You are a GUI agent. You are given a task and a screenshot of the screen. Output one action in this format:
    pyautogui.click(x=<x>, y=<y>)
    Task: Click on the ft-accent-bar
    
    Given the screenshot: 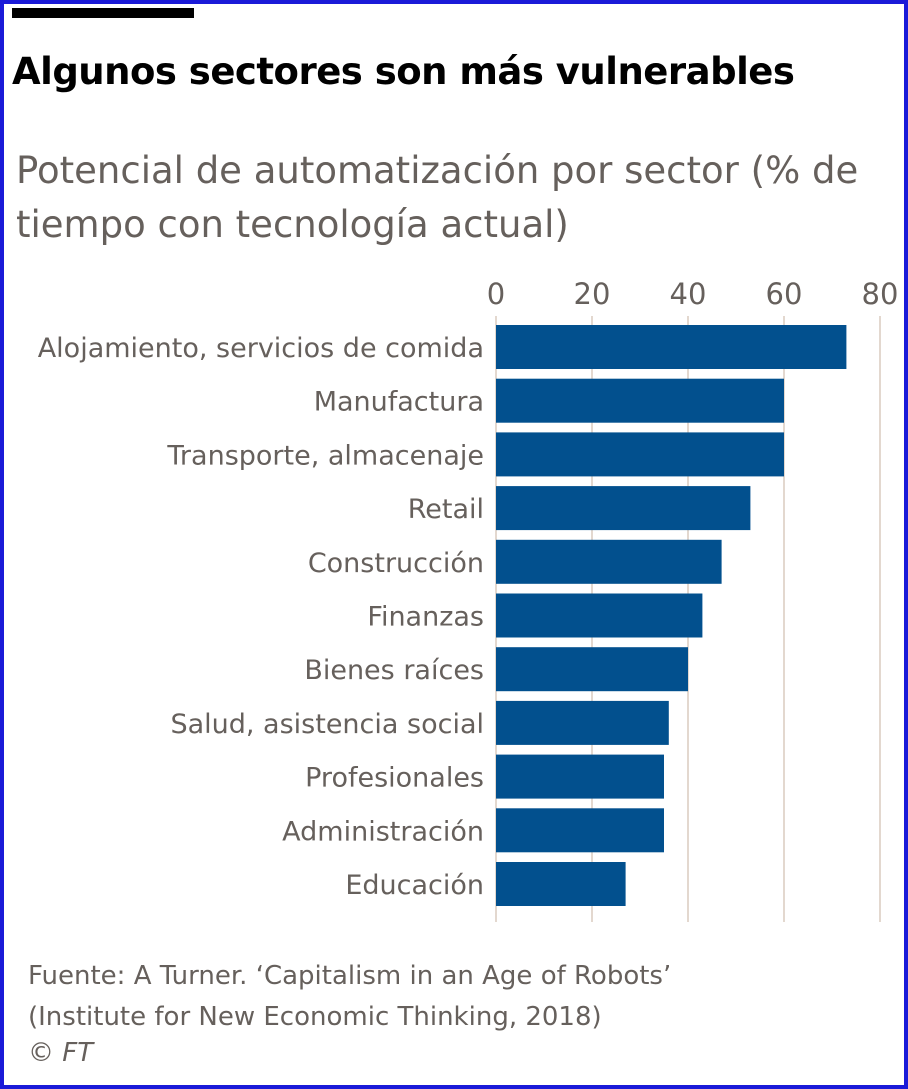 What is the action you would take?
    pyautogui.click(x=103, y=13)
    